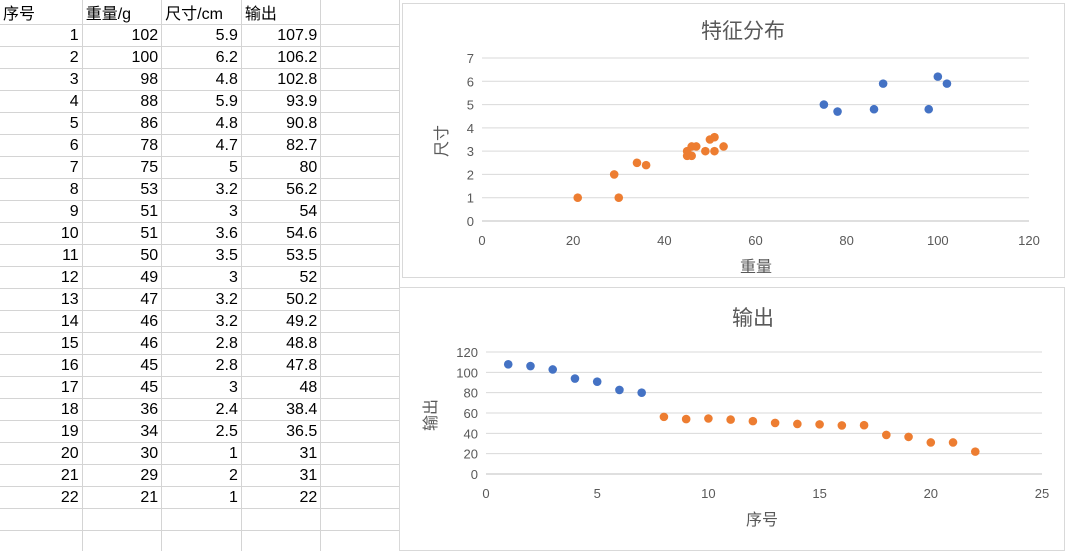 This screenshot has height=555, width=1065. What do you see at coordinates (201, 255) in the screenshot?
I see `table-cell: 3.5` at bounding box center [201, 255].